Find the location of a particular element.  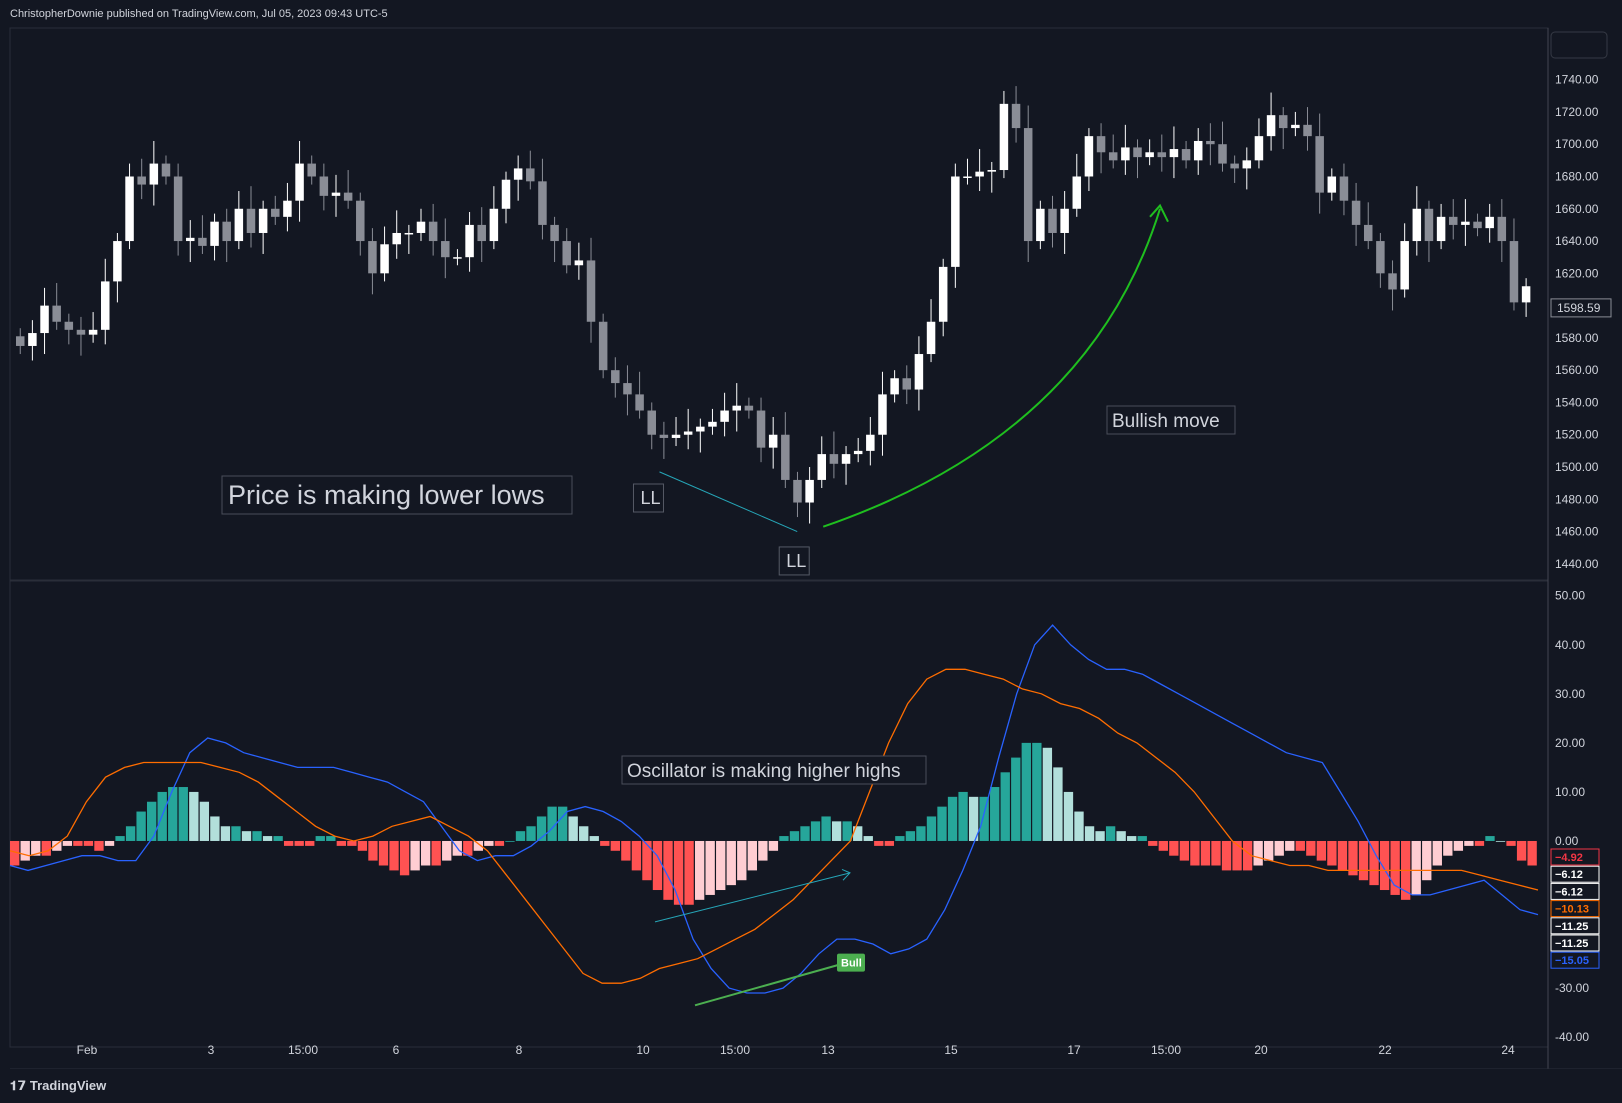

osc-value-badge-label: −15.05 is located at coordinates (1572, 961).